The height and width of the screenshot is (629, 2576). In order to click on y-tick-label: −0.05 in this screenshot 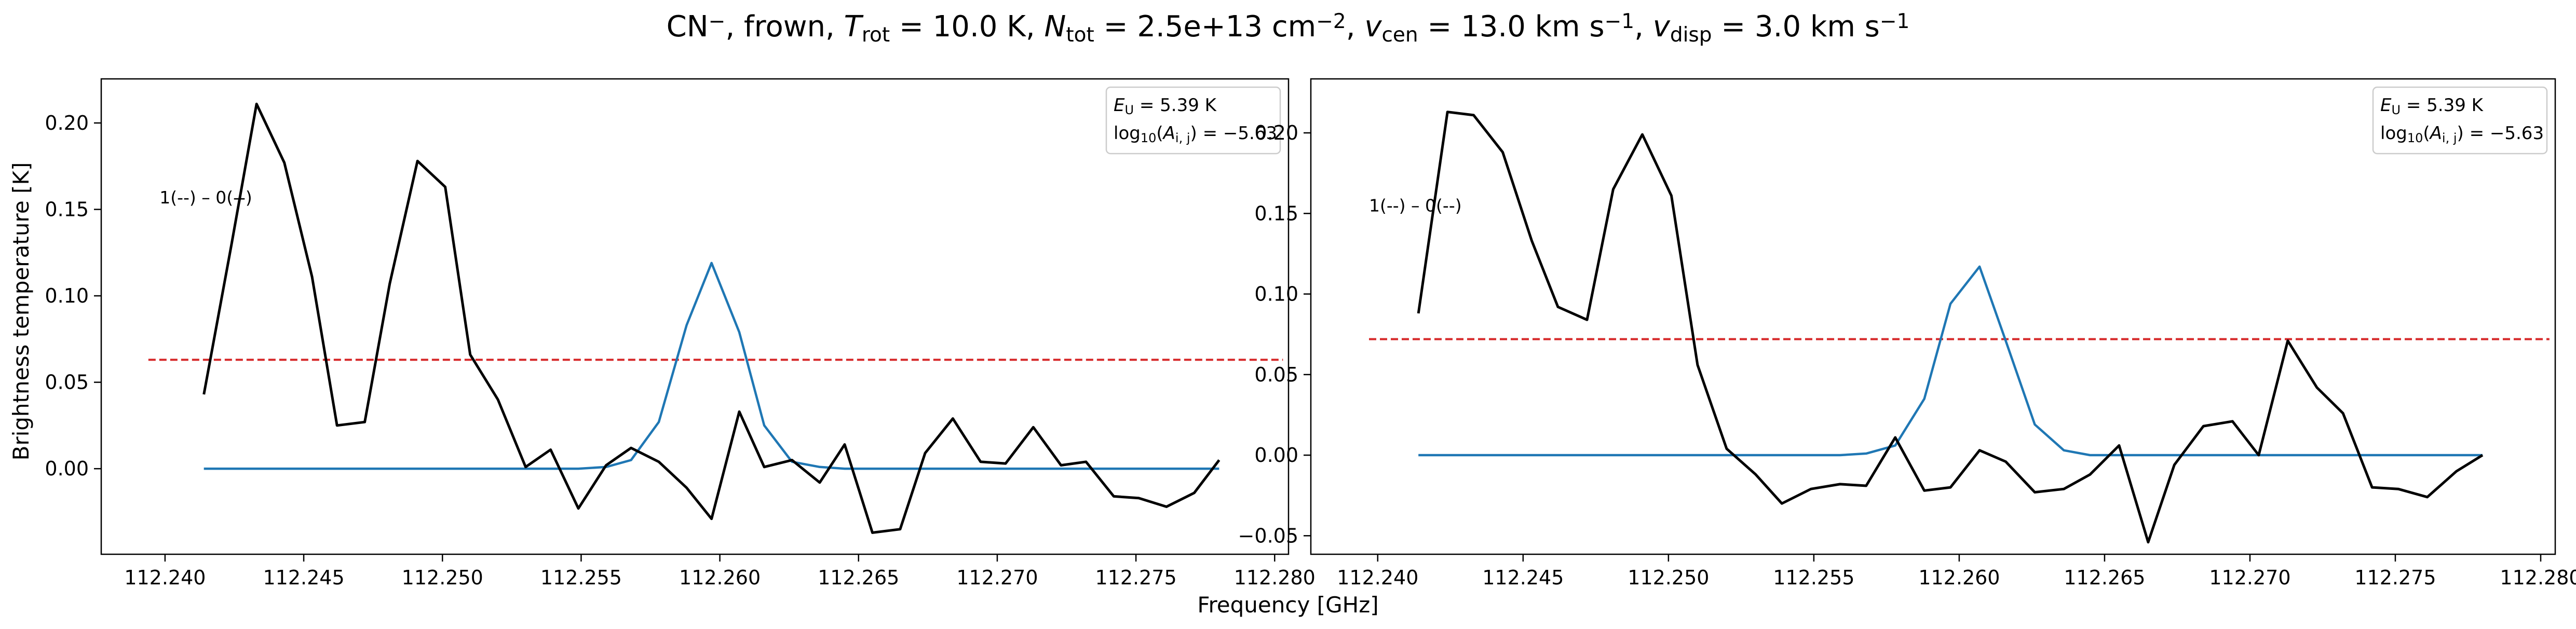, I will do `click(1268, 535)`.